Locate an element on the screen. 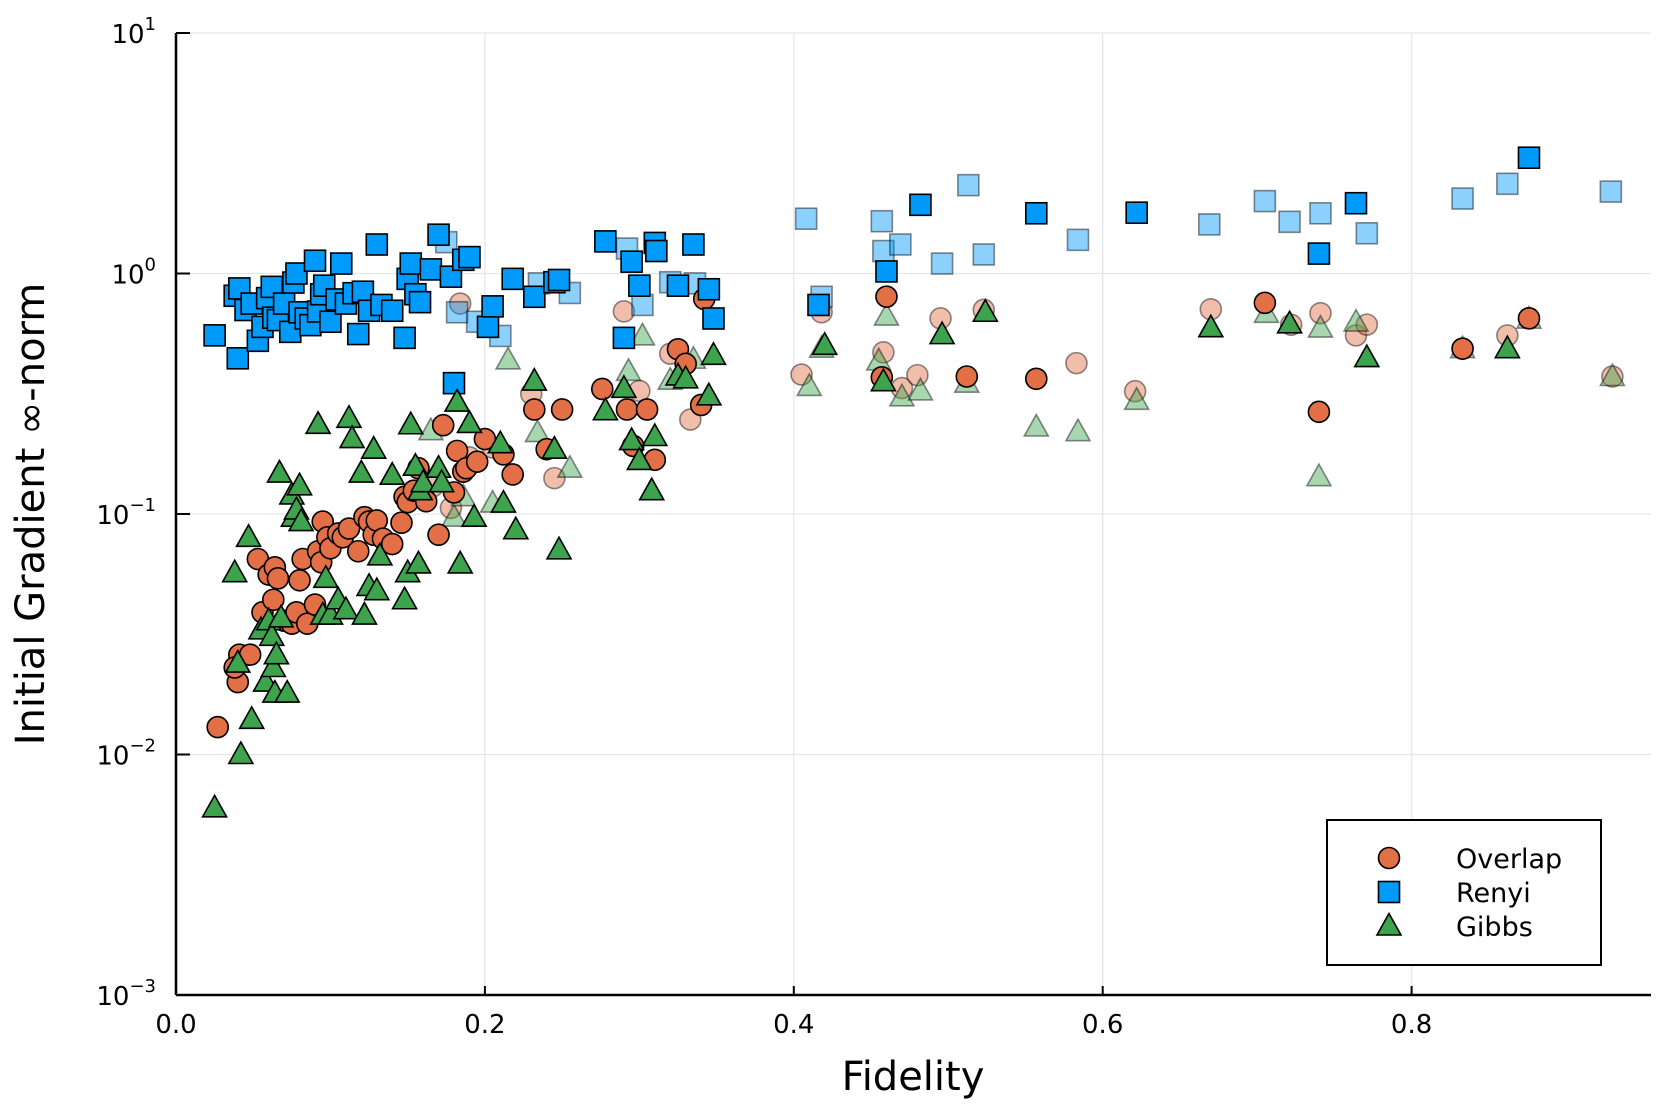 This screenshot has width=1661, height=1107. y-axis-ticks: 10⁻³ 10⁻² 10⁻¹ 10⁰ 10¹ is located at coordinates (143, 513).